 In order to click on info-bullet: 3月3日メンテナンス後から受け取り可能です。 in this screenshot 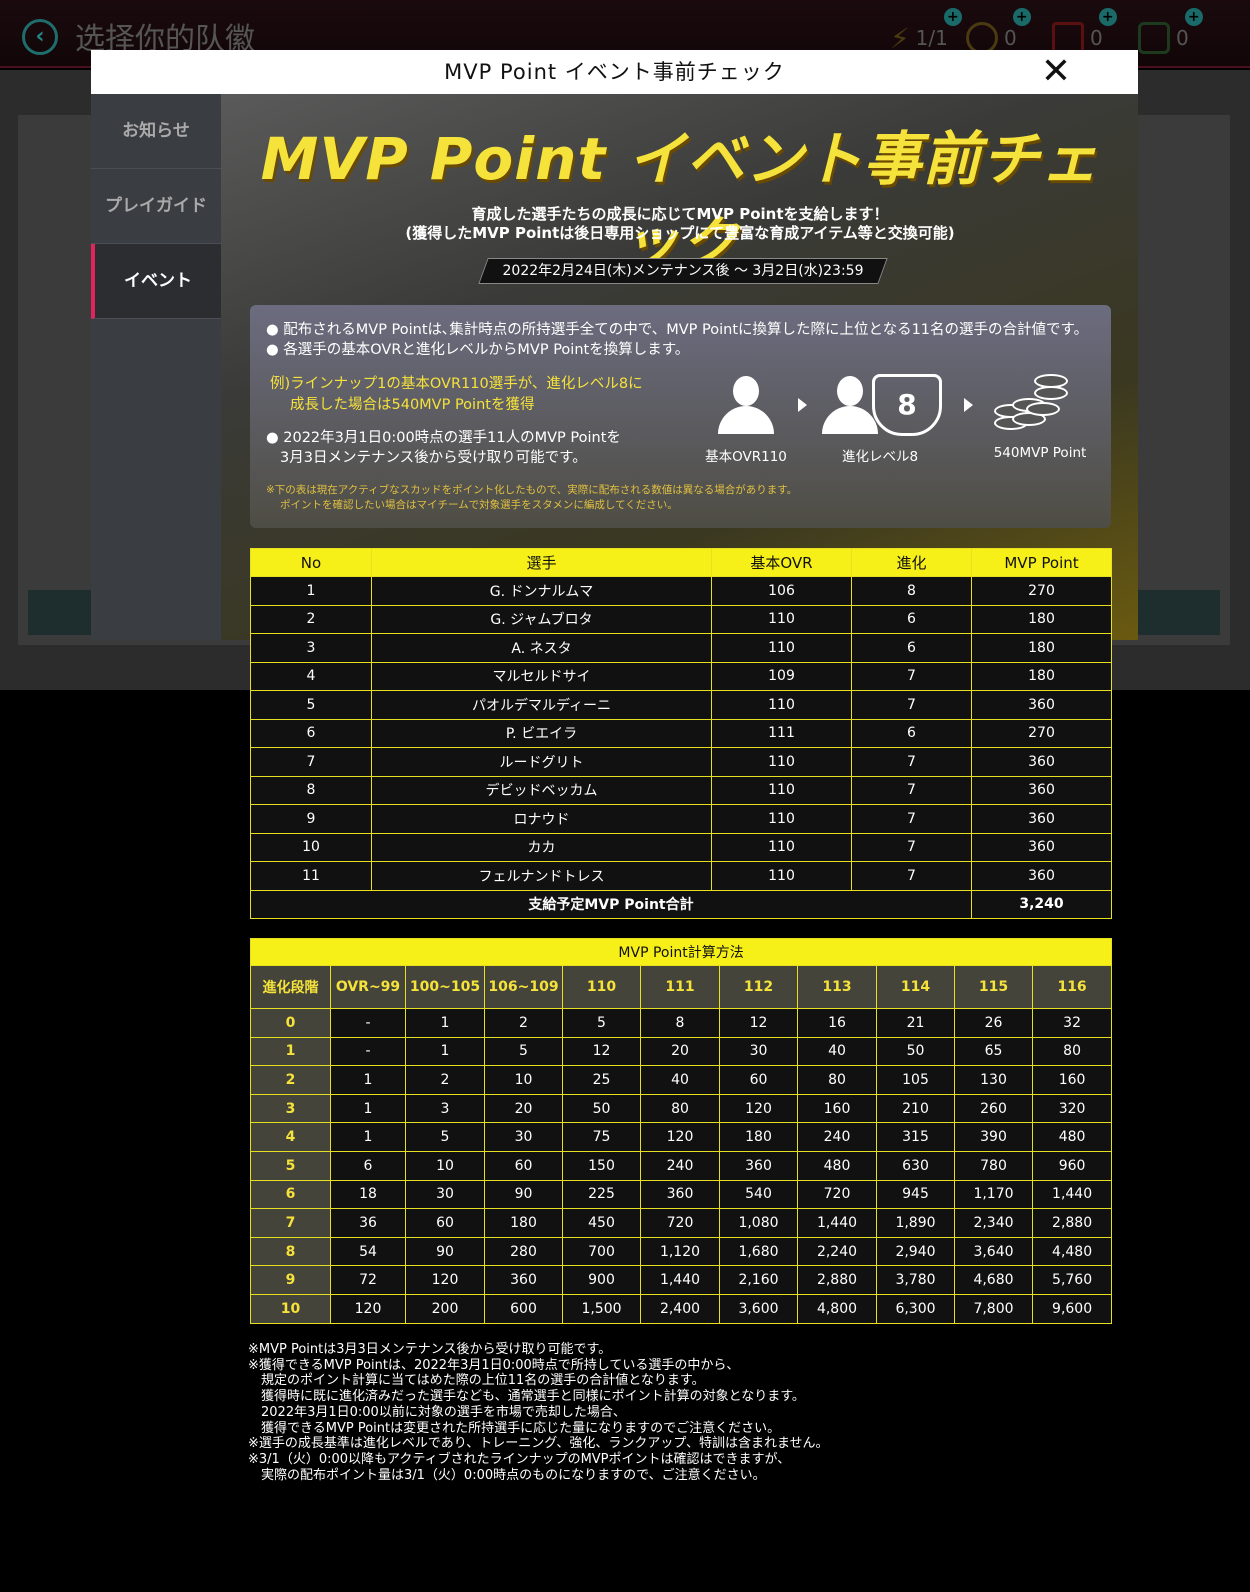, I will do `click(433, 458)`.